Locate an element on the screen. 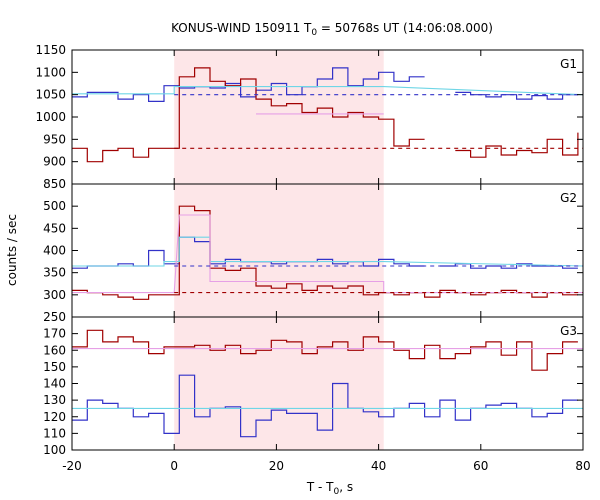 The width and height of the screenshot is (600, 500). y-tick-label: 850 is located at coordinates (54, 184).